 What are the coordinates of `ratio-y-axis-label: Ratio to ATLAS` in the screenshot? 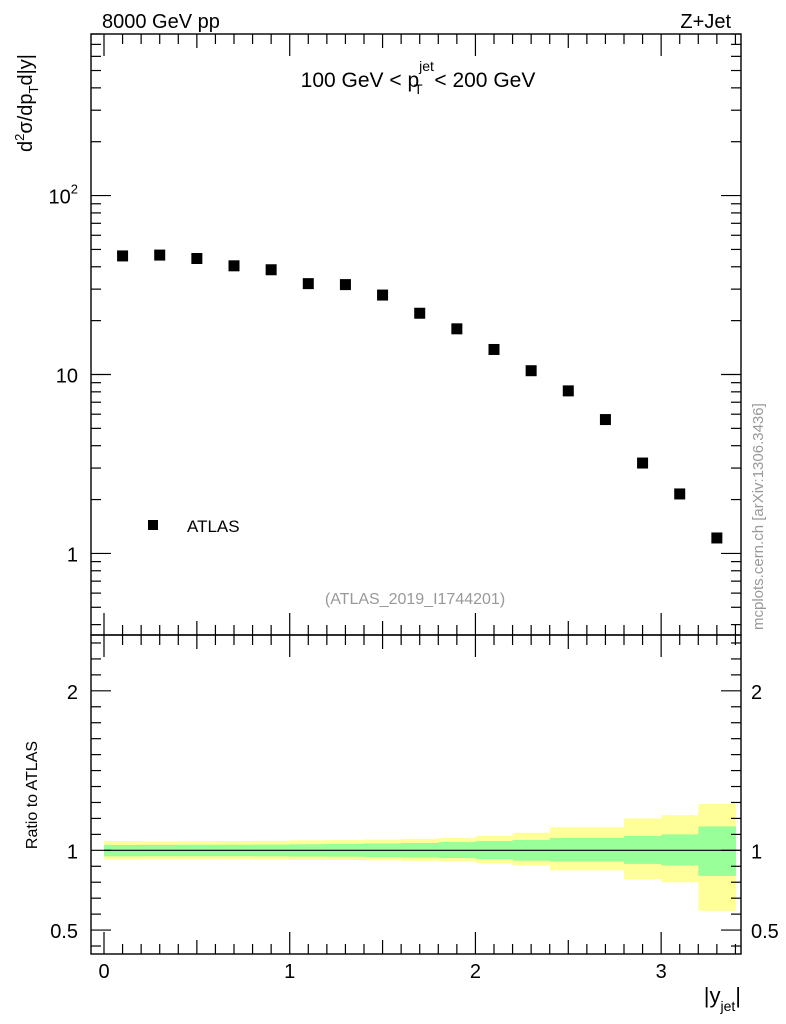 It's located at (32, 795).